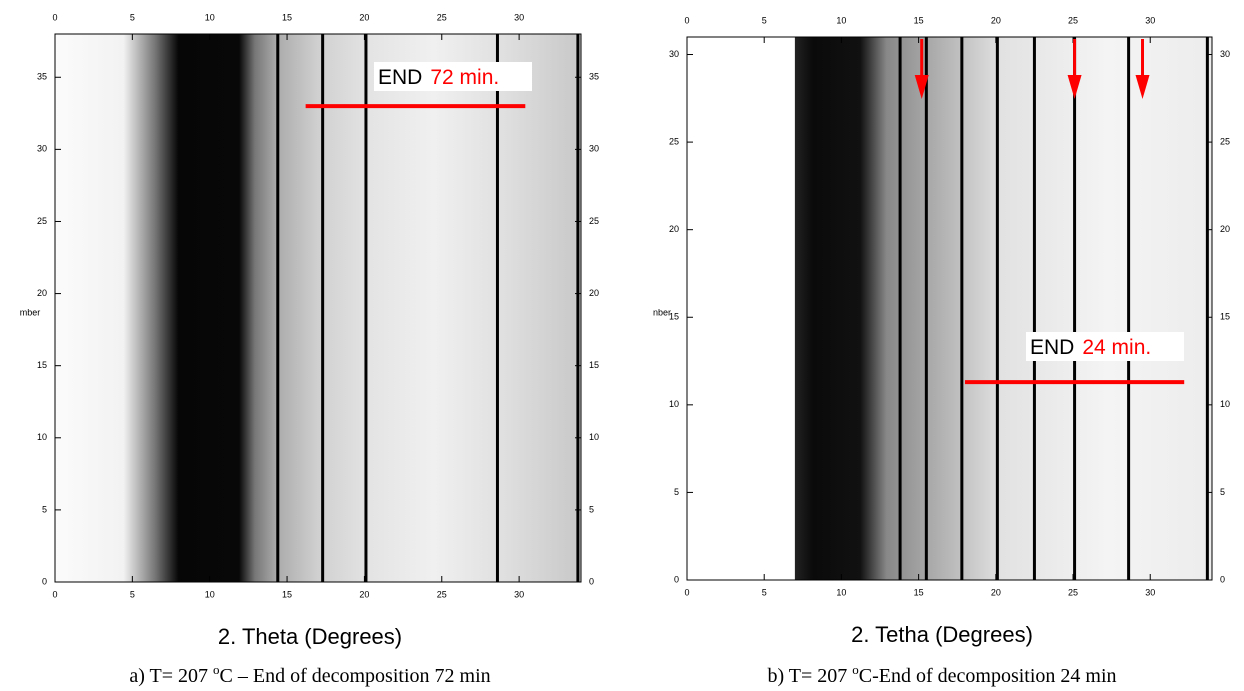 Image resolution: width=1244 pixels, height=691 pixels. I want to click on end-time: 24 min., so click(1116, 347).